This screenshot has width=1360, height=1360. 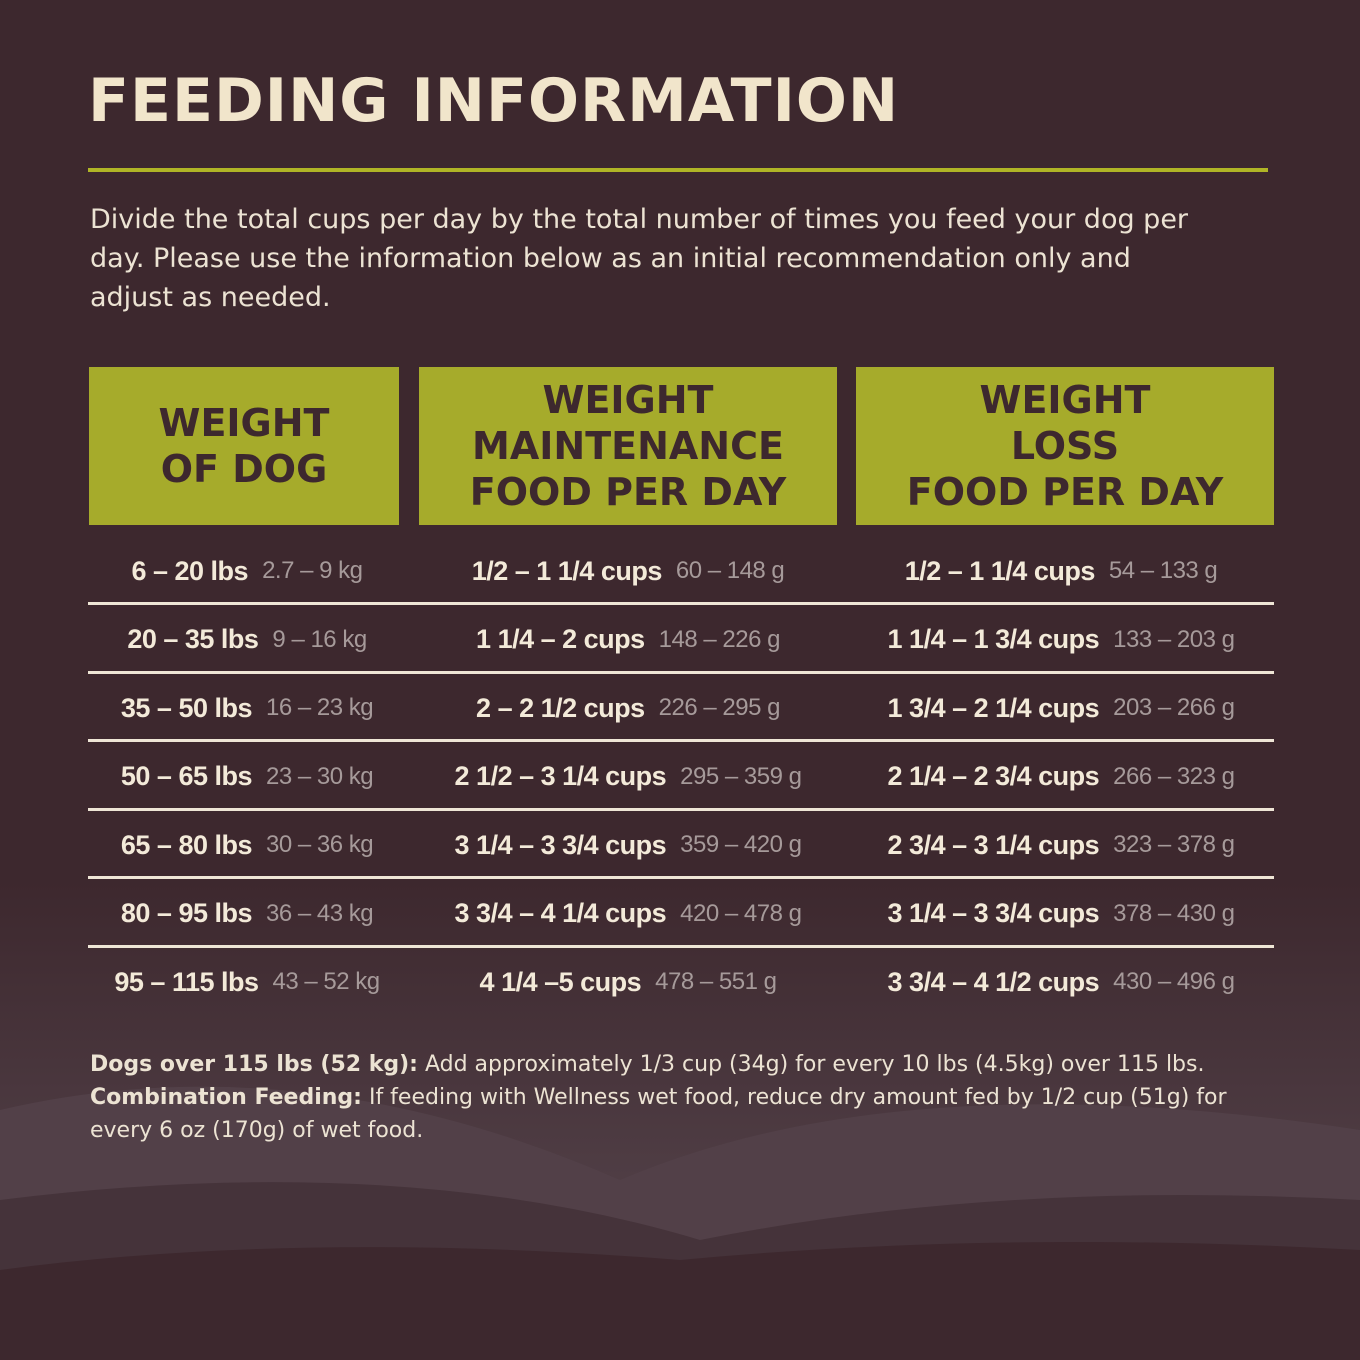 I want to click on table-cell: 2 3/4 – 3 1/4 cups 323 – 378 g, so click(x=1061, y=845).